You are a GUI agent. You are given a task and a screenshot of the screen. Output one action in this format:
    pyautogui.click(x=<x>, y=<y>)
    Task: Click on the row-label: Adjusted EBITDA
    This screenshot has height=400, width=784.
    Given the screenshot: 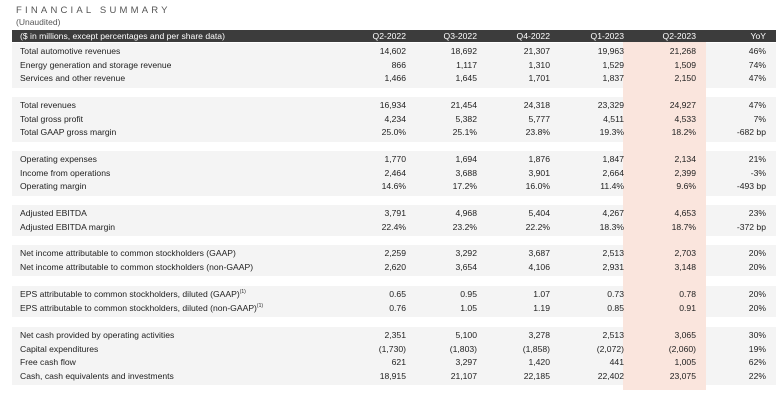 What is the action you would take?
    pyautogui.click(x=53, y=213)
    